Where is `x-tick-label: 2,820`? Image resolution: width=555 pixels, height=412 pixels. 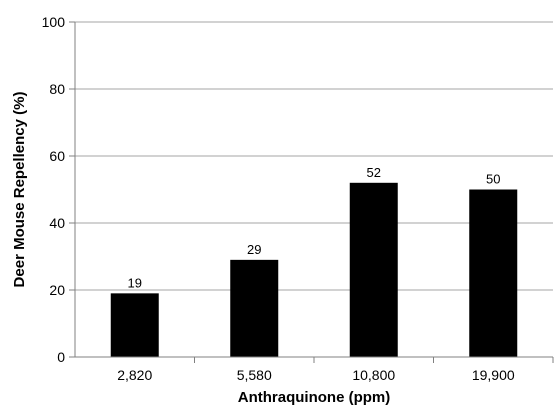 x-tick-label: 2,820 is located at coordinates (134, 375).